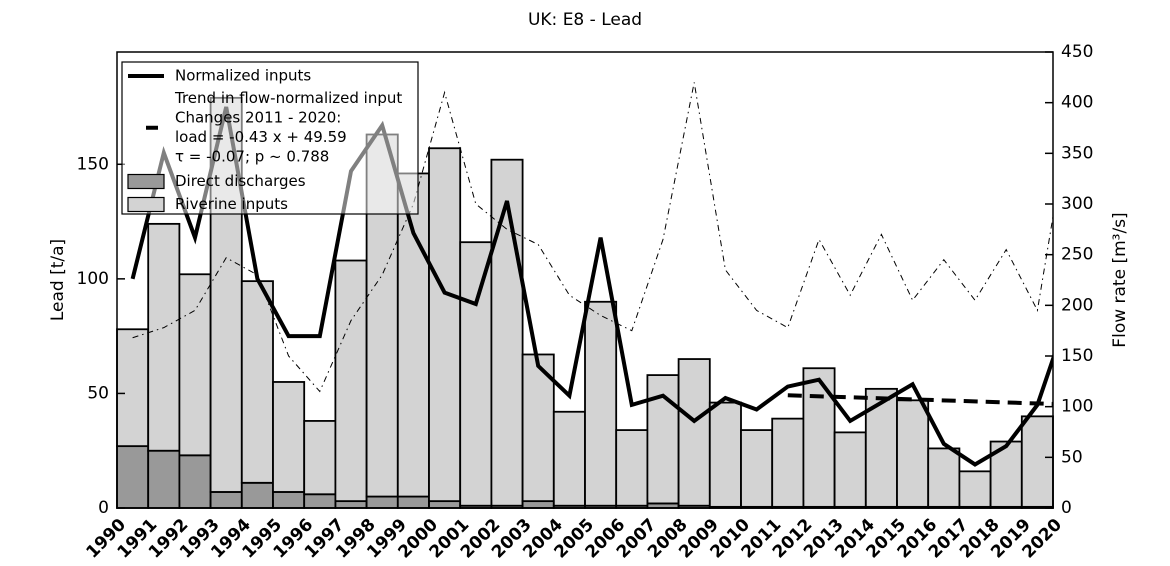 This screenshot has width=1170, height=566. What do you see at coordinates (1077, 204) in the screenshot?
I see `y2-tick-label: 300` at bounding box center [1077, 204].